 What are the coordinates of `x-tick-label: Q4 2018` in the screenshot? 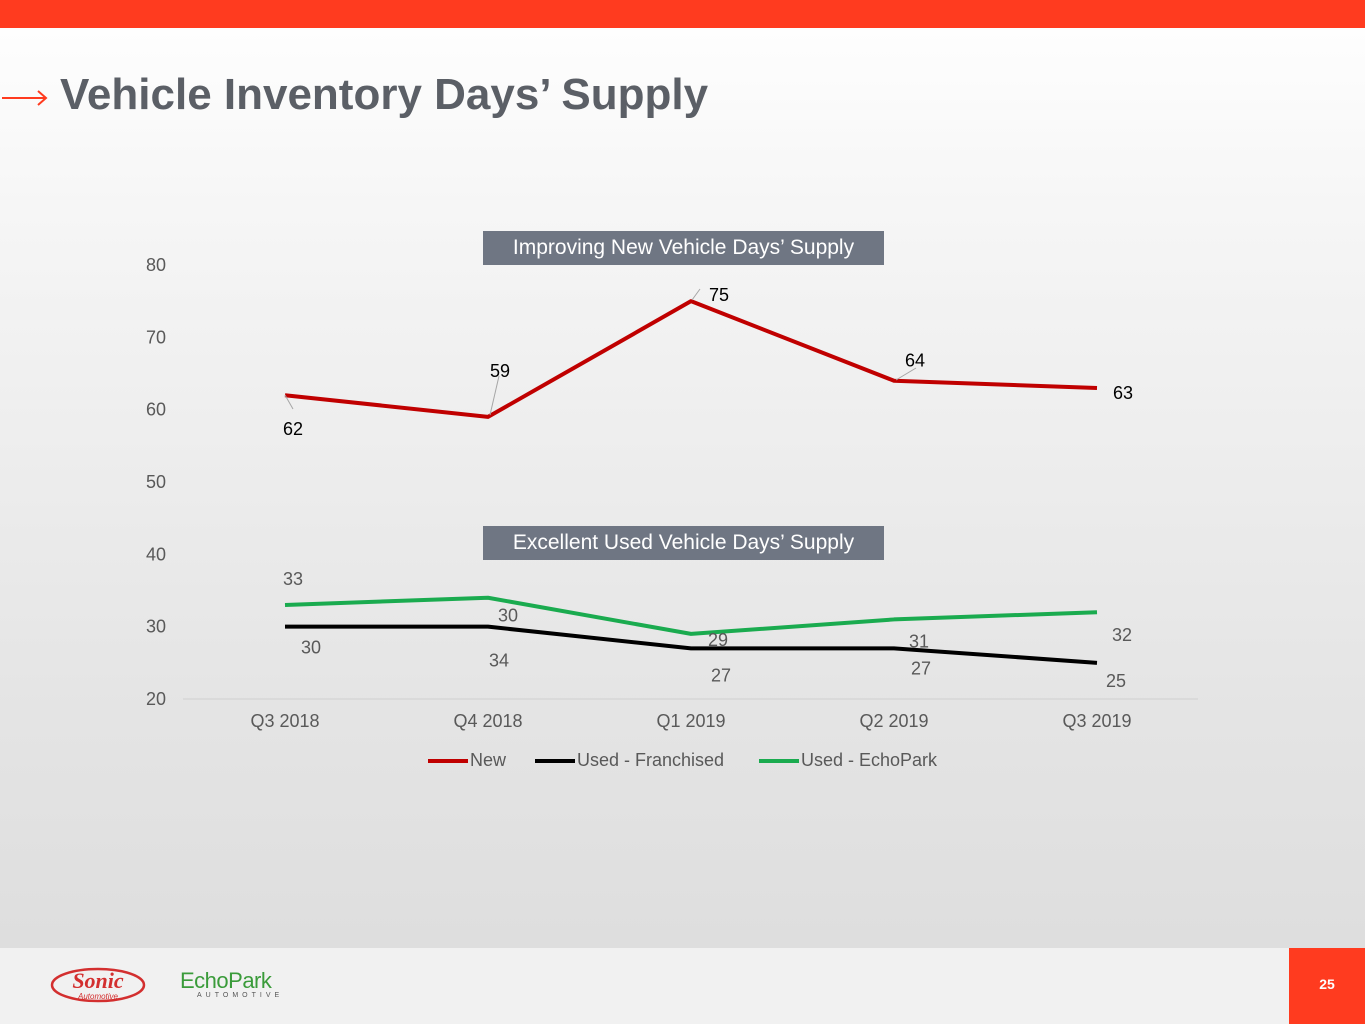 It's located at (487, 721).